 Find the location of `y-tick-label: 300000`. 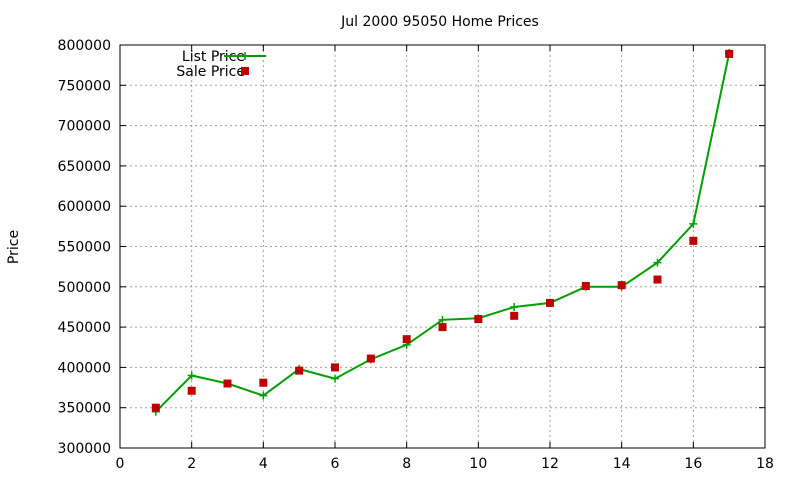

y-tick-label: 300000 is located at coordinates (84, 449).